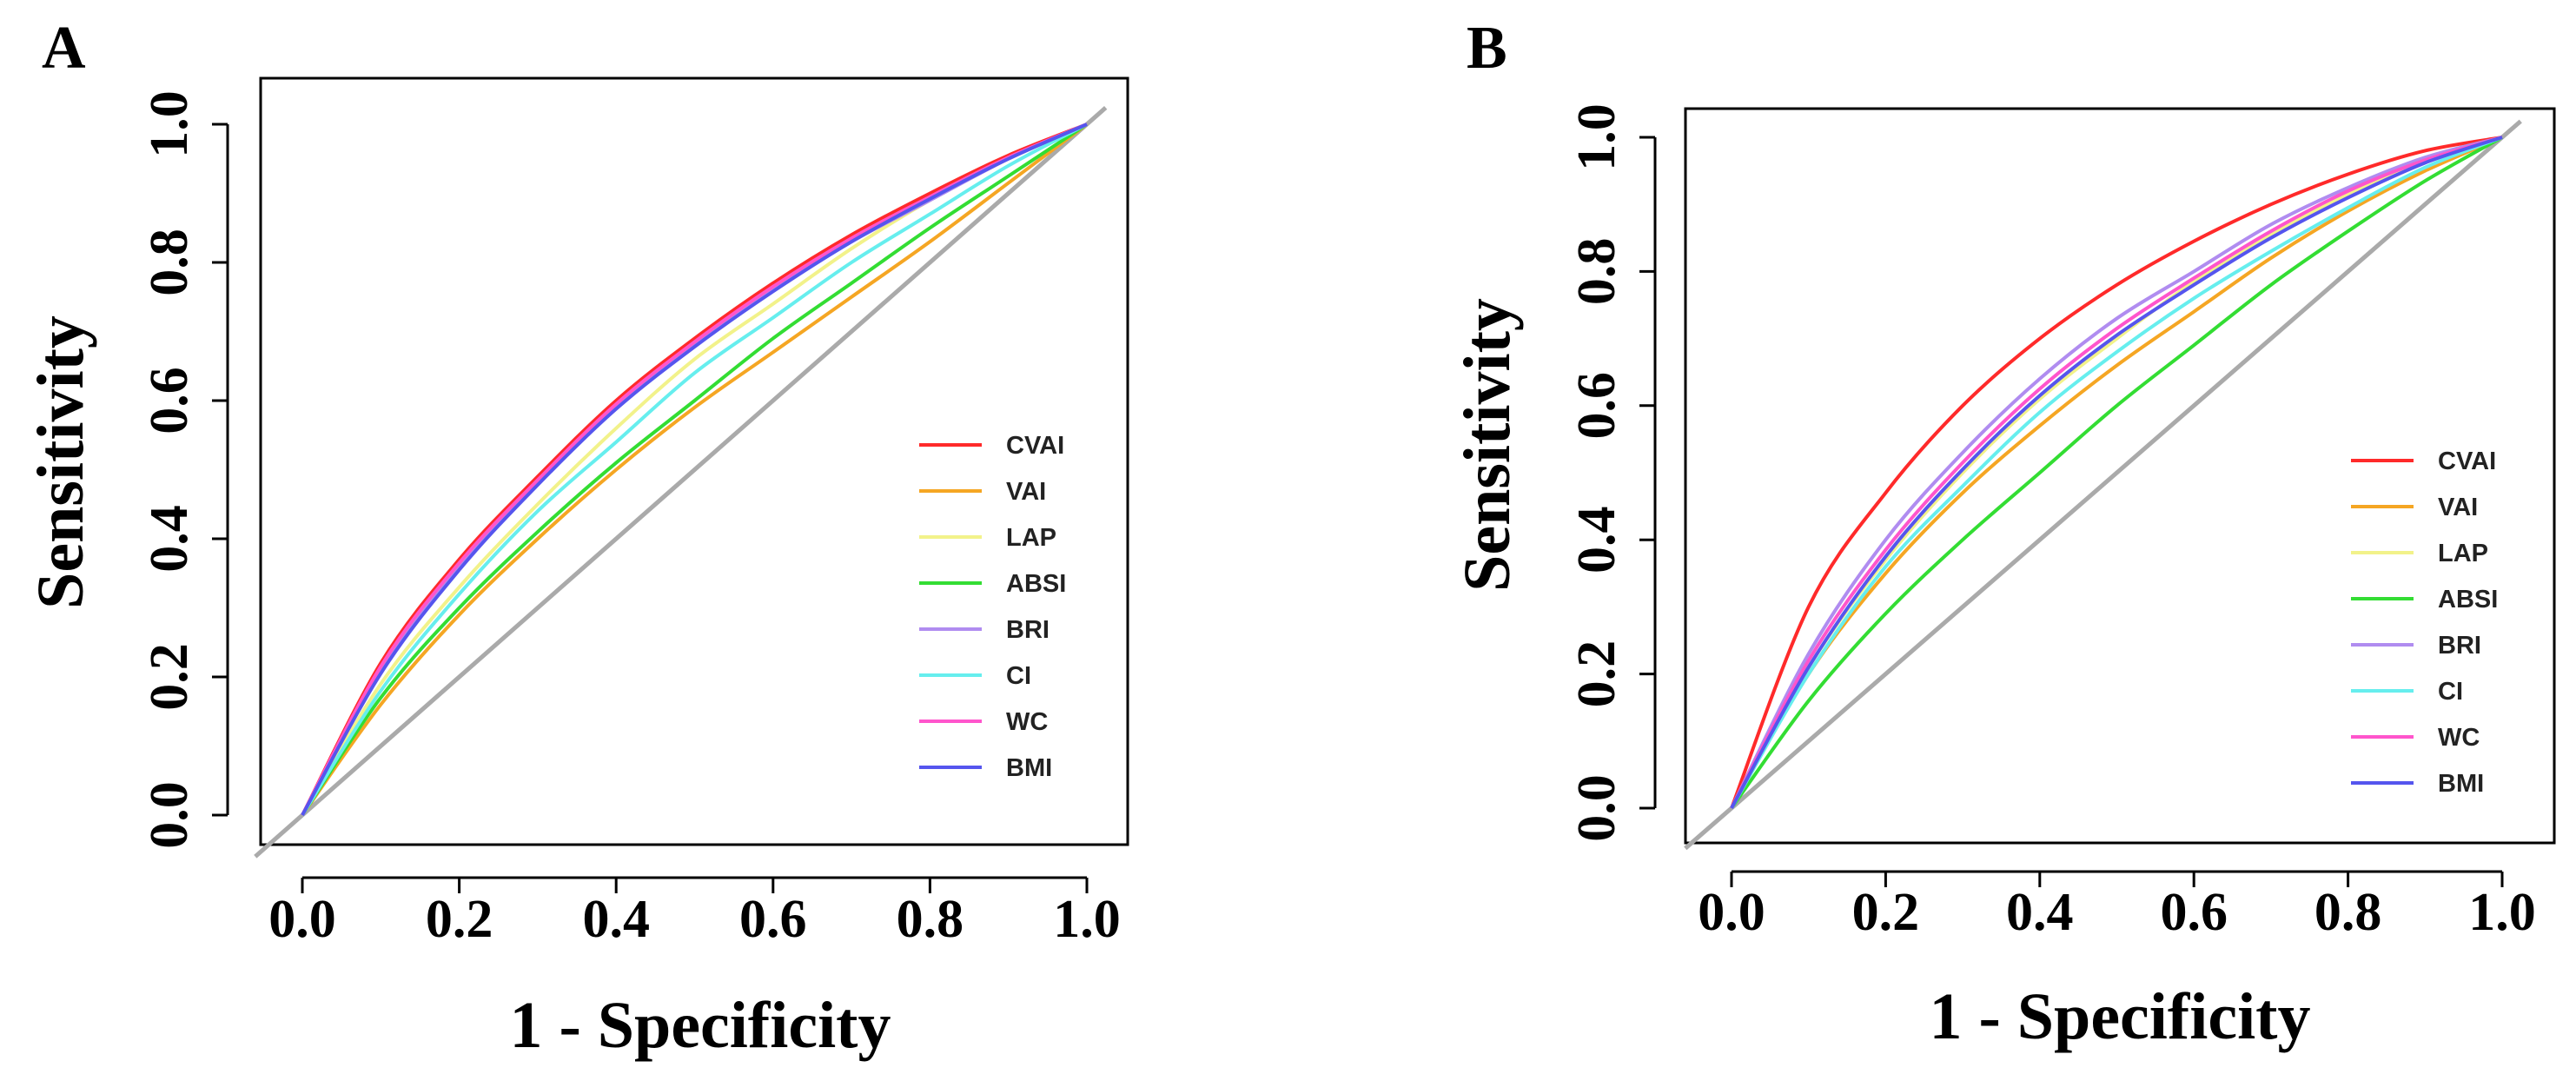  What do you see at coordinates (930, 919) in the screenshot?
I see `panel-a-x-tick-label: 0.8` at bounding box center [930, 919].